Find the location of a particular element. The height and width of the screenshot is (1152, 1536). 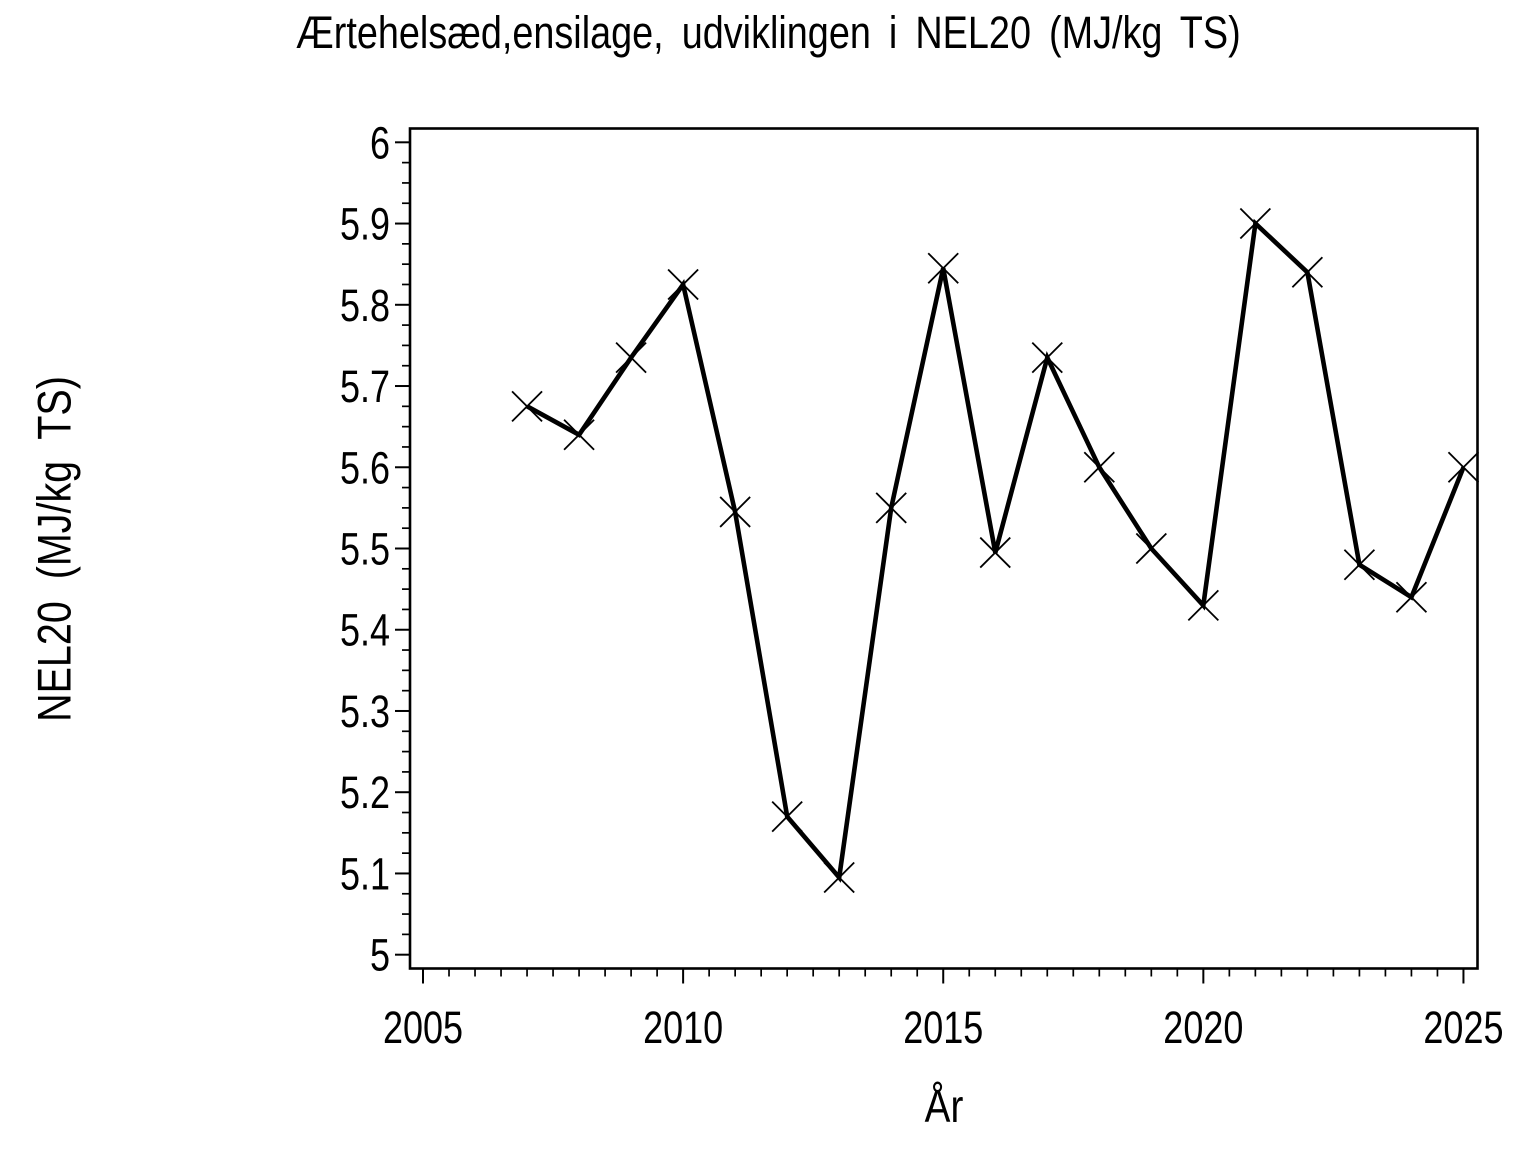

x-axis-tick-label: 2020 is located at coordinates (1203, 1027).